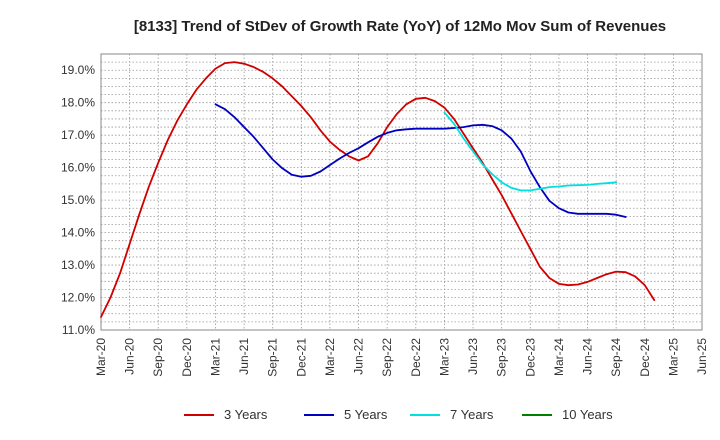 The image size is (720, 440). I want to click on x-tick-label: Dec-20, so click(187, 357).